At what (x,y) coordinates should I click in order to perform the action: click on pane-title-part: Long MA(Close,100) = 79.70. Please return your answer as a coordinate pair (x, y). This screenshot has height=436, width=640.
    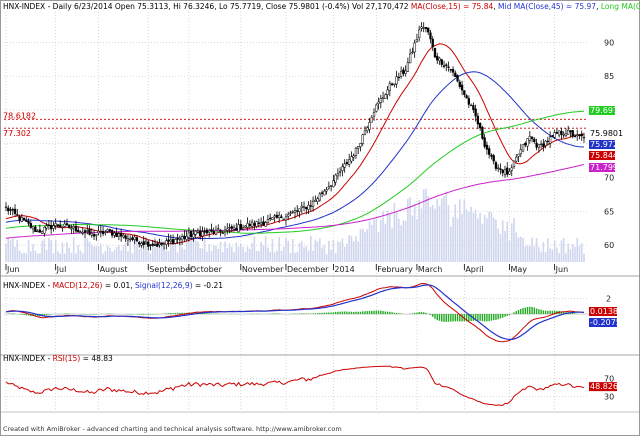
    Looking at the image, I should click on (620, 6).